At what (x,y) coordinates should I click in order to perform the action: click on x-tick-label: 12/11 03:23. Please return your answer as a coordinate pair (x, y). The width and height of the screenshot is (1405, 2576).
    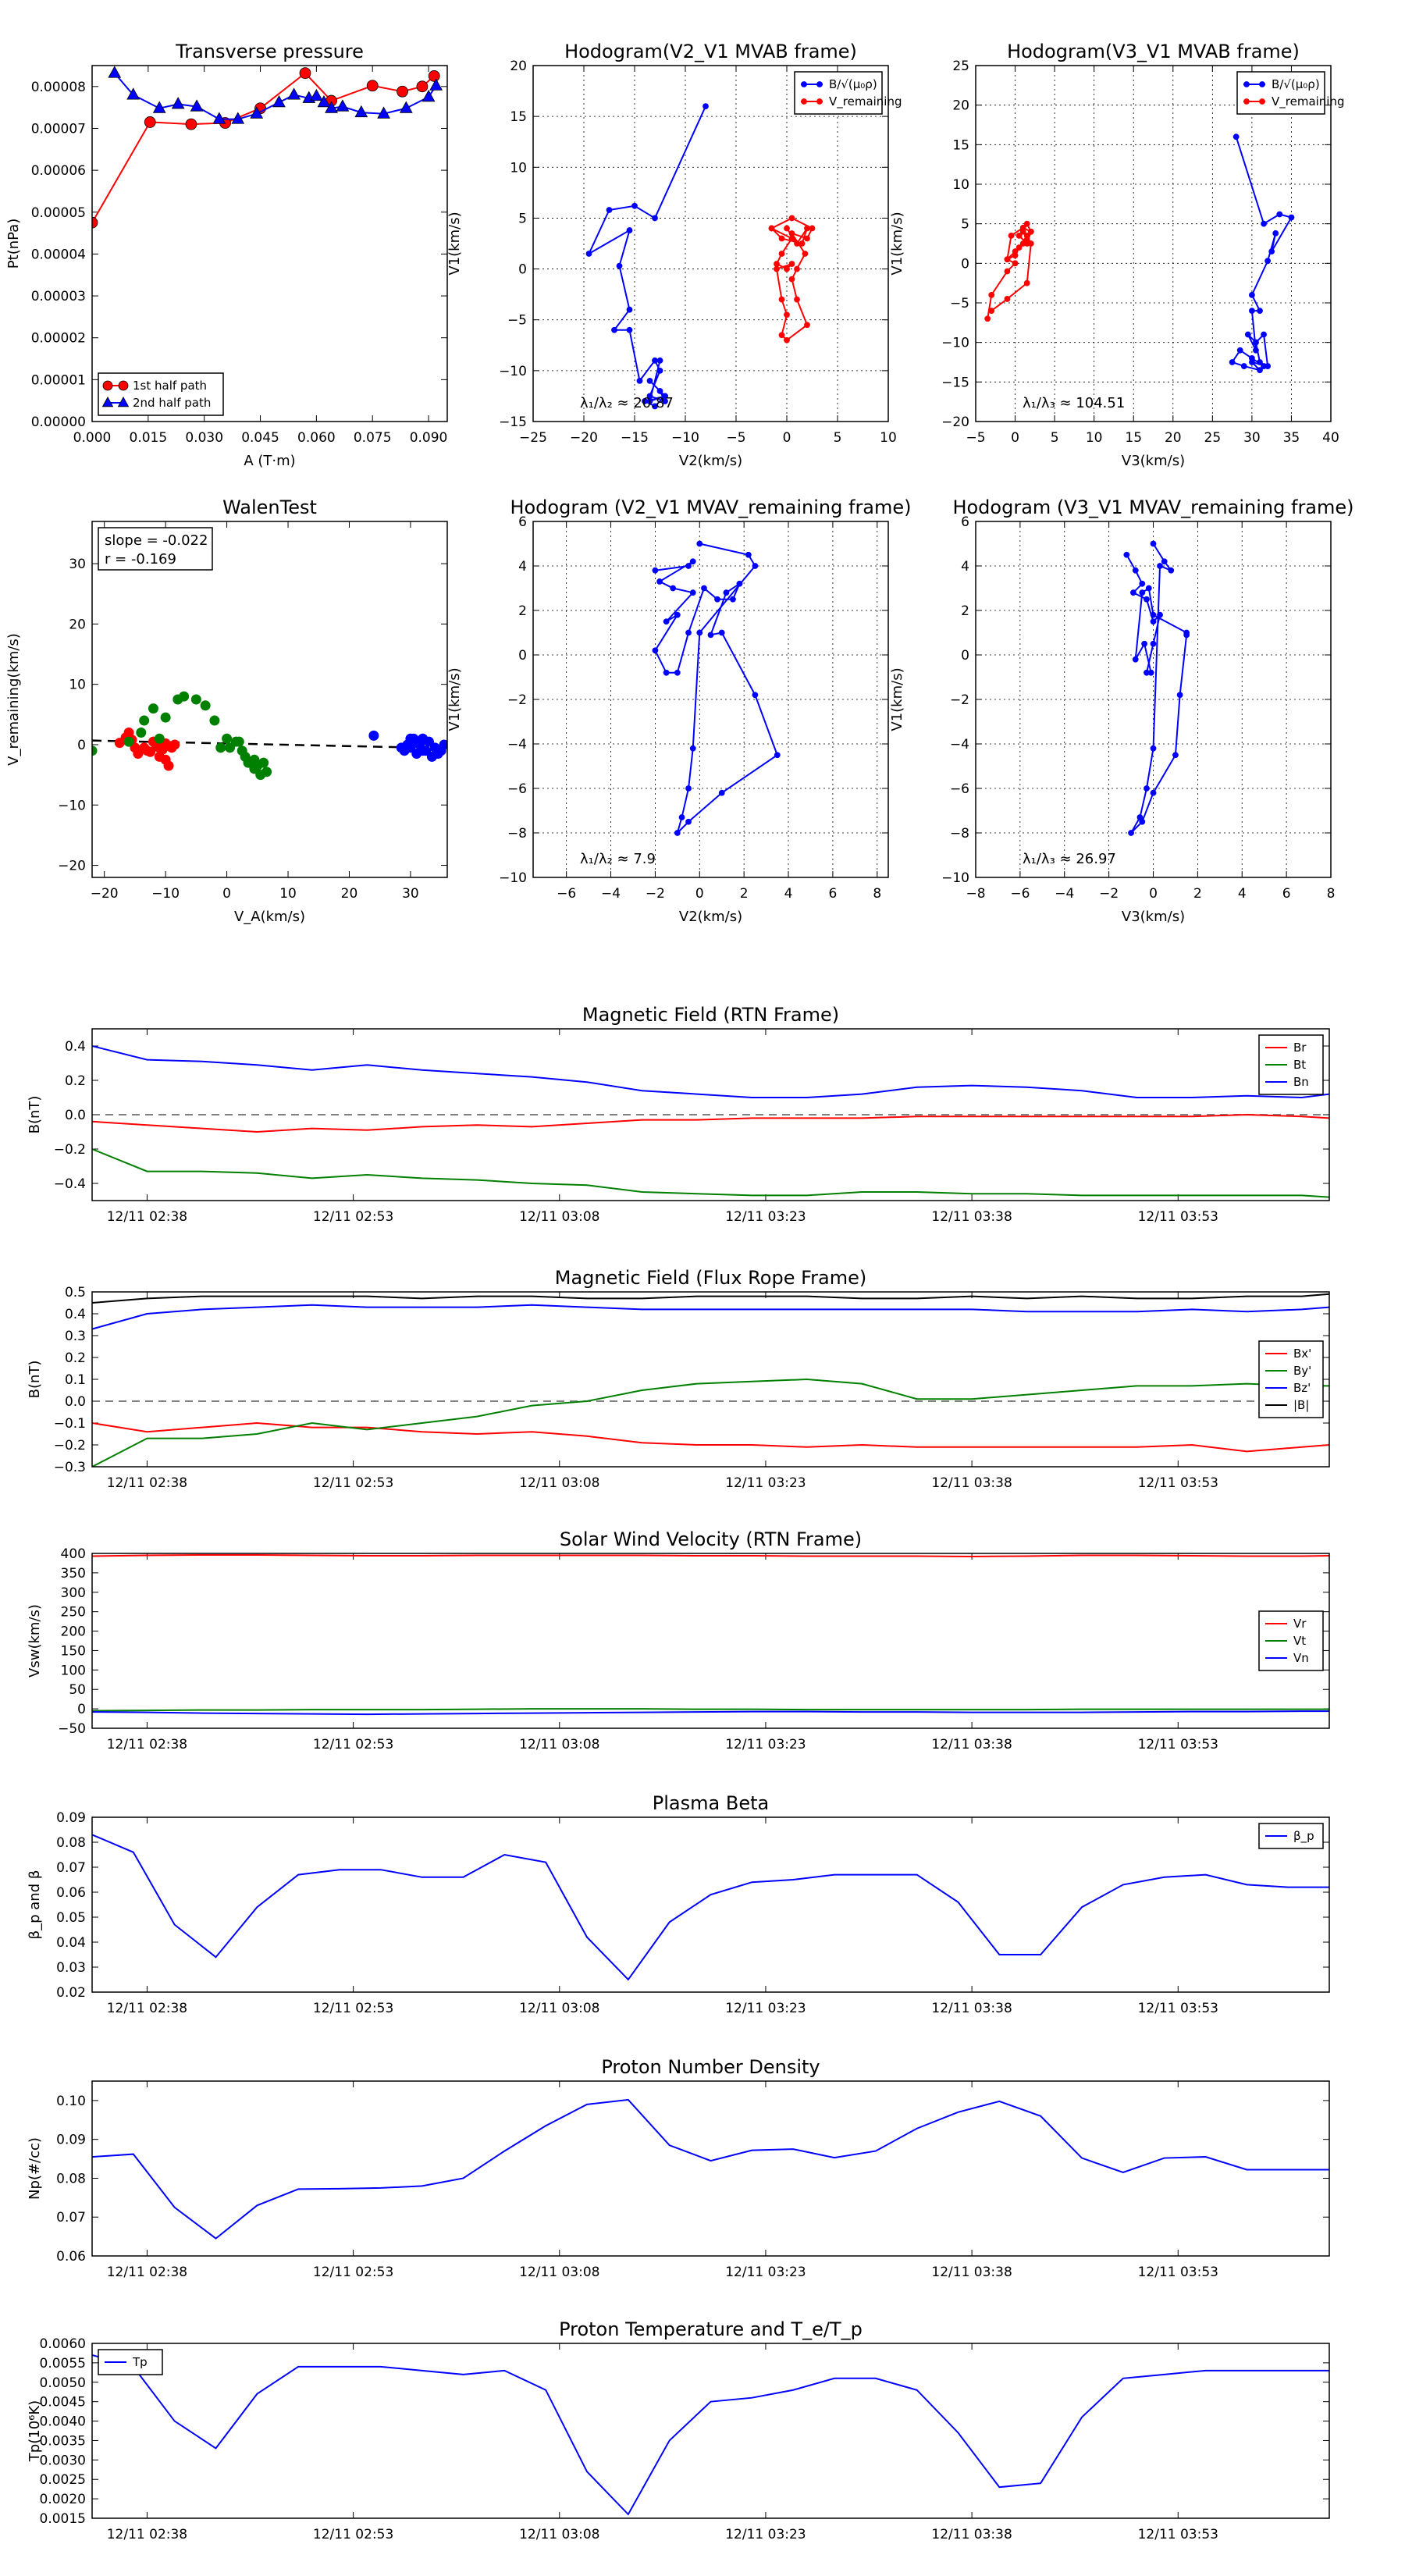
    Looking at the image, I should click on (765, 2272).